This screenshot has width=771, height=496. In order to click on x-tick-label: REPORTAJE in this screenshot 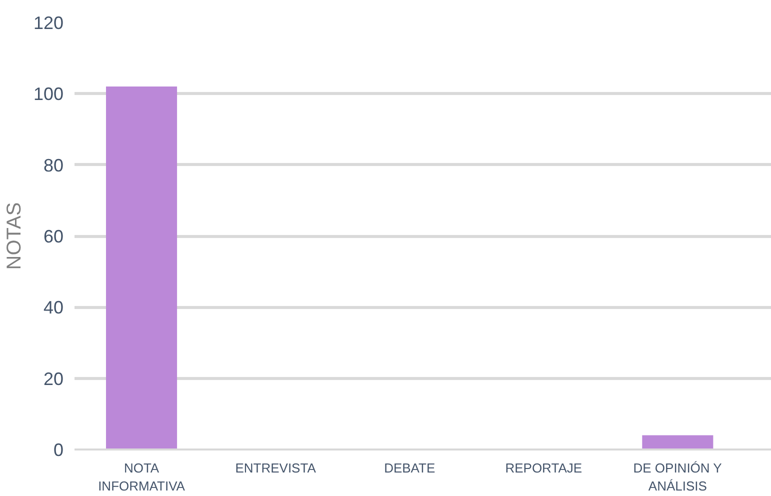, I will do `click(543, 468)`.